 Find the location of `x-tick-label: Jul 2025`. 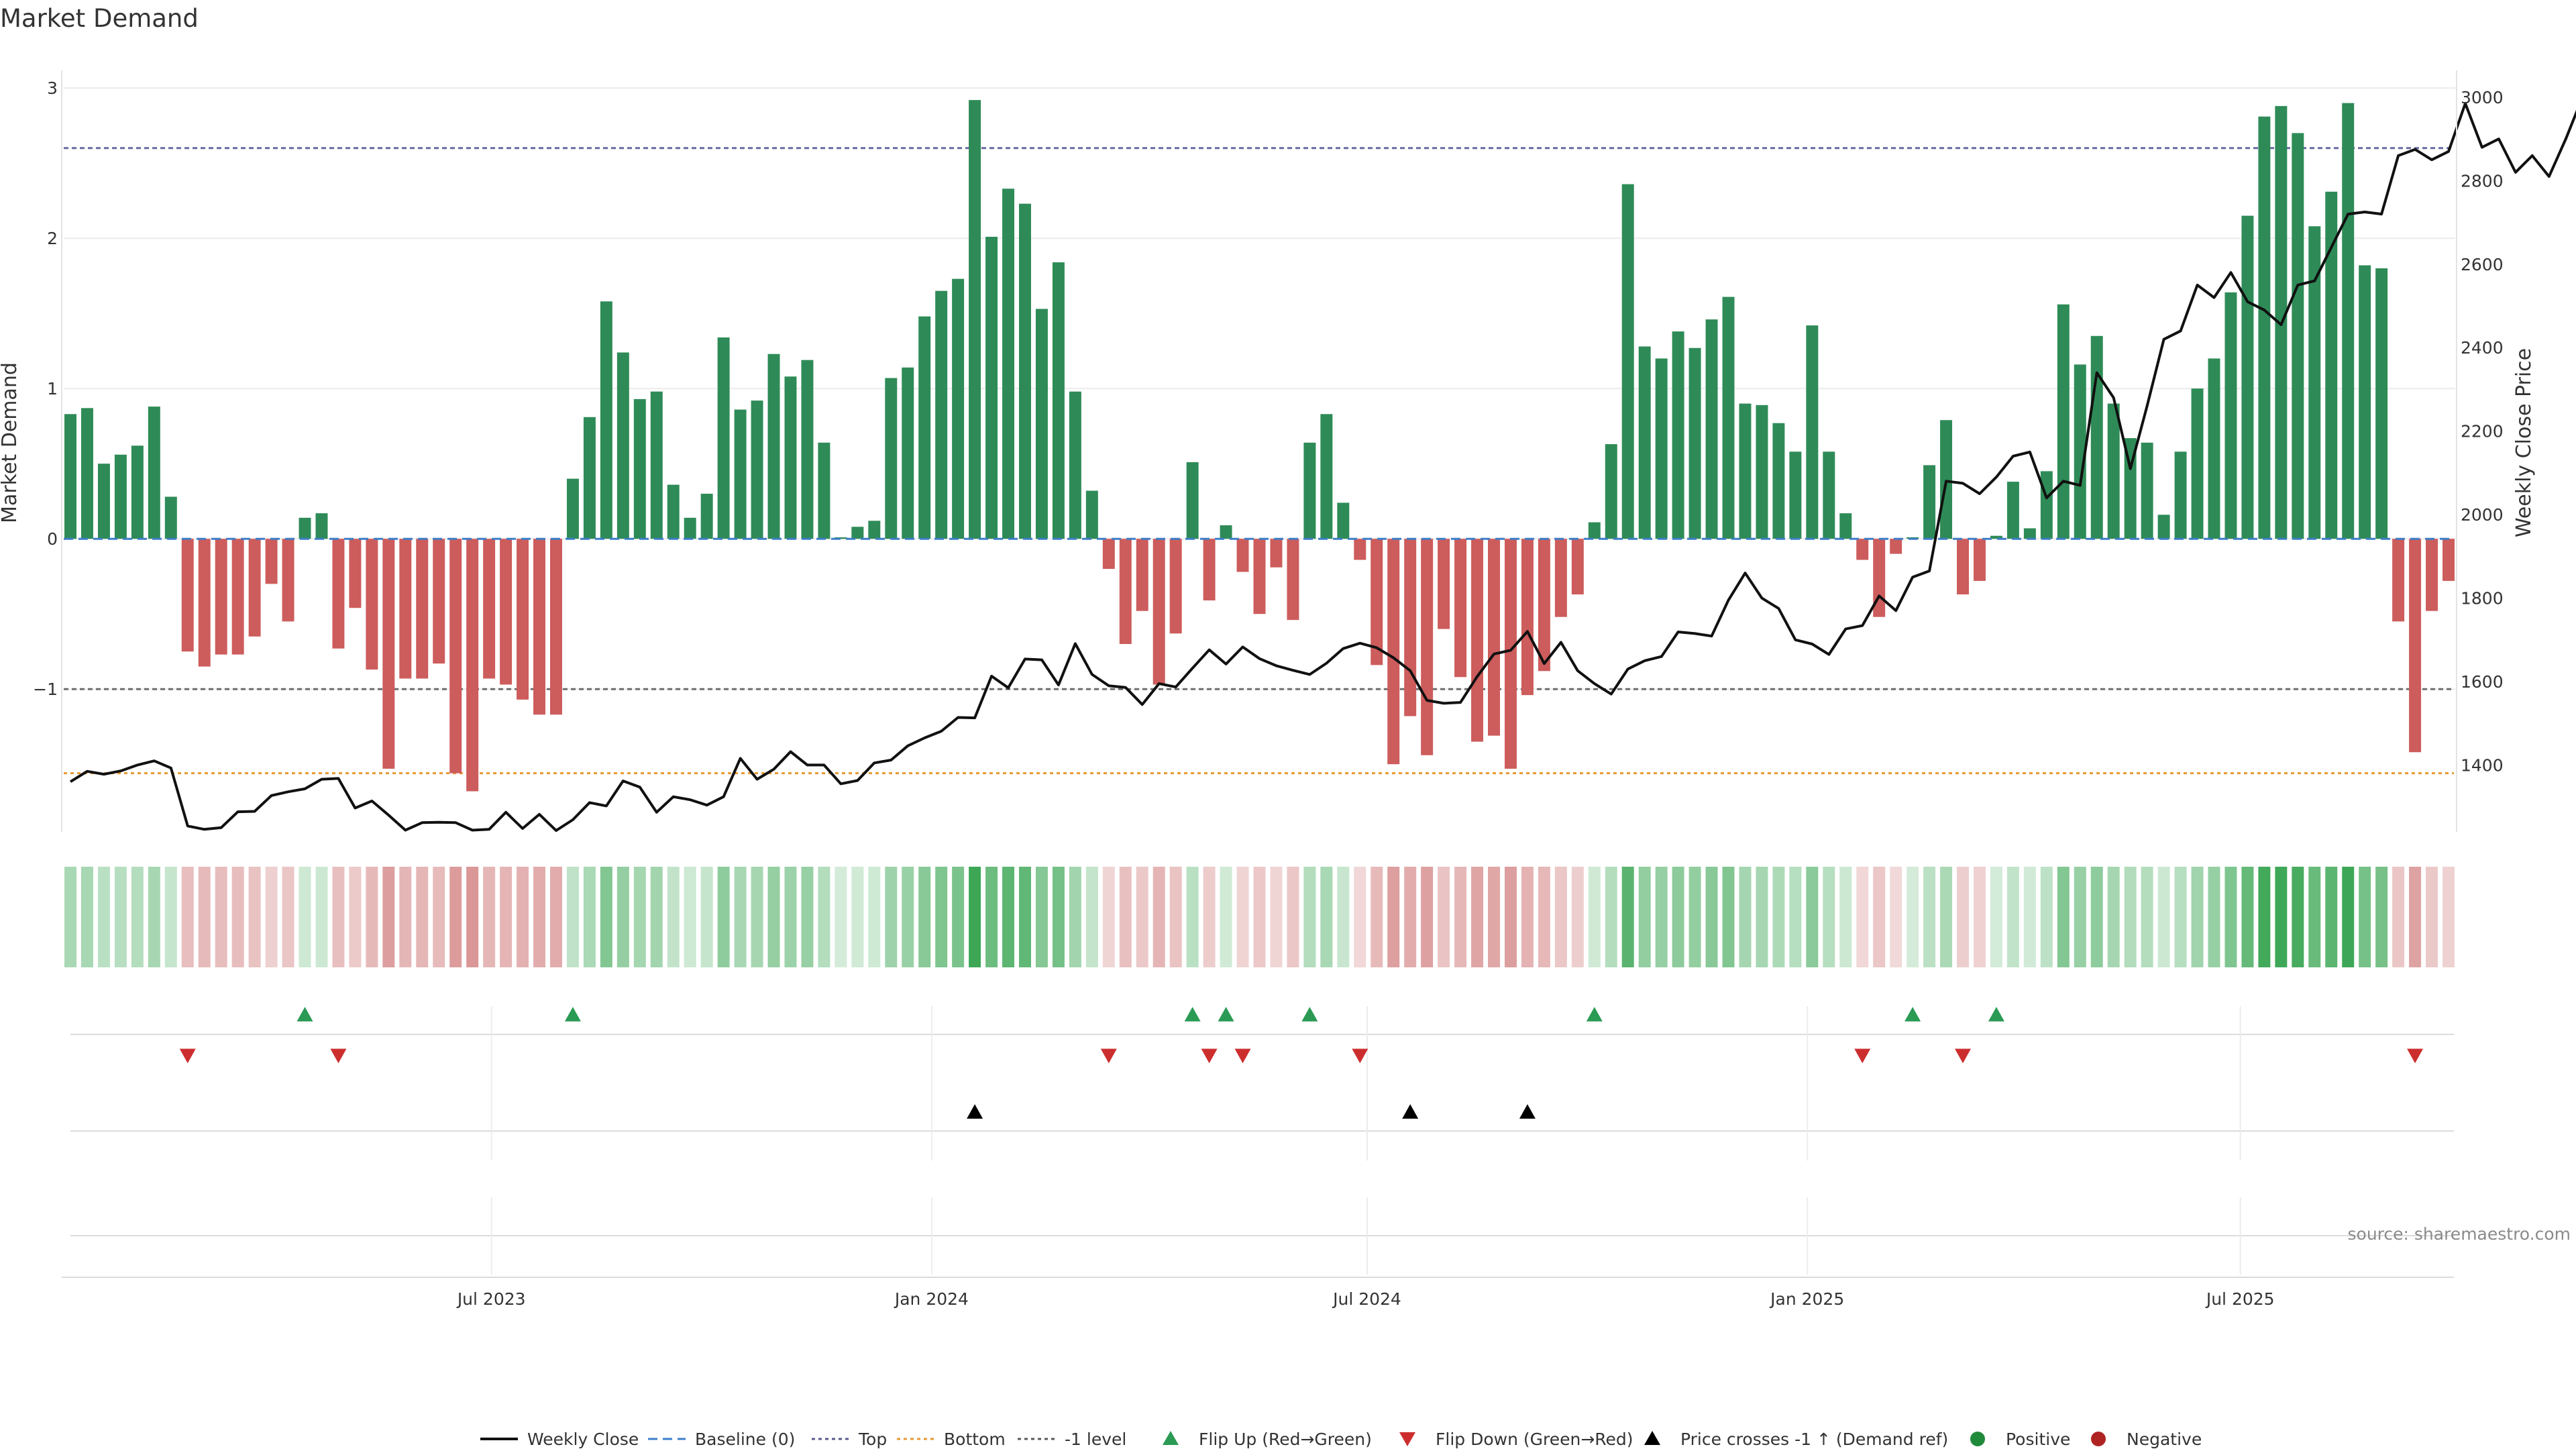

x-tick-label: Jul 2025 is located at coordinates (2240, 1299).